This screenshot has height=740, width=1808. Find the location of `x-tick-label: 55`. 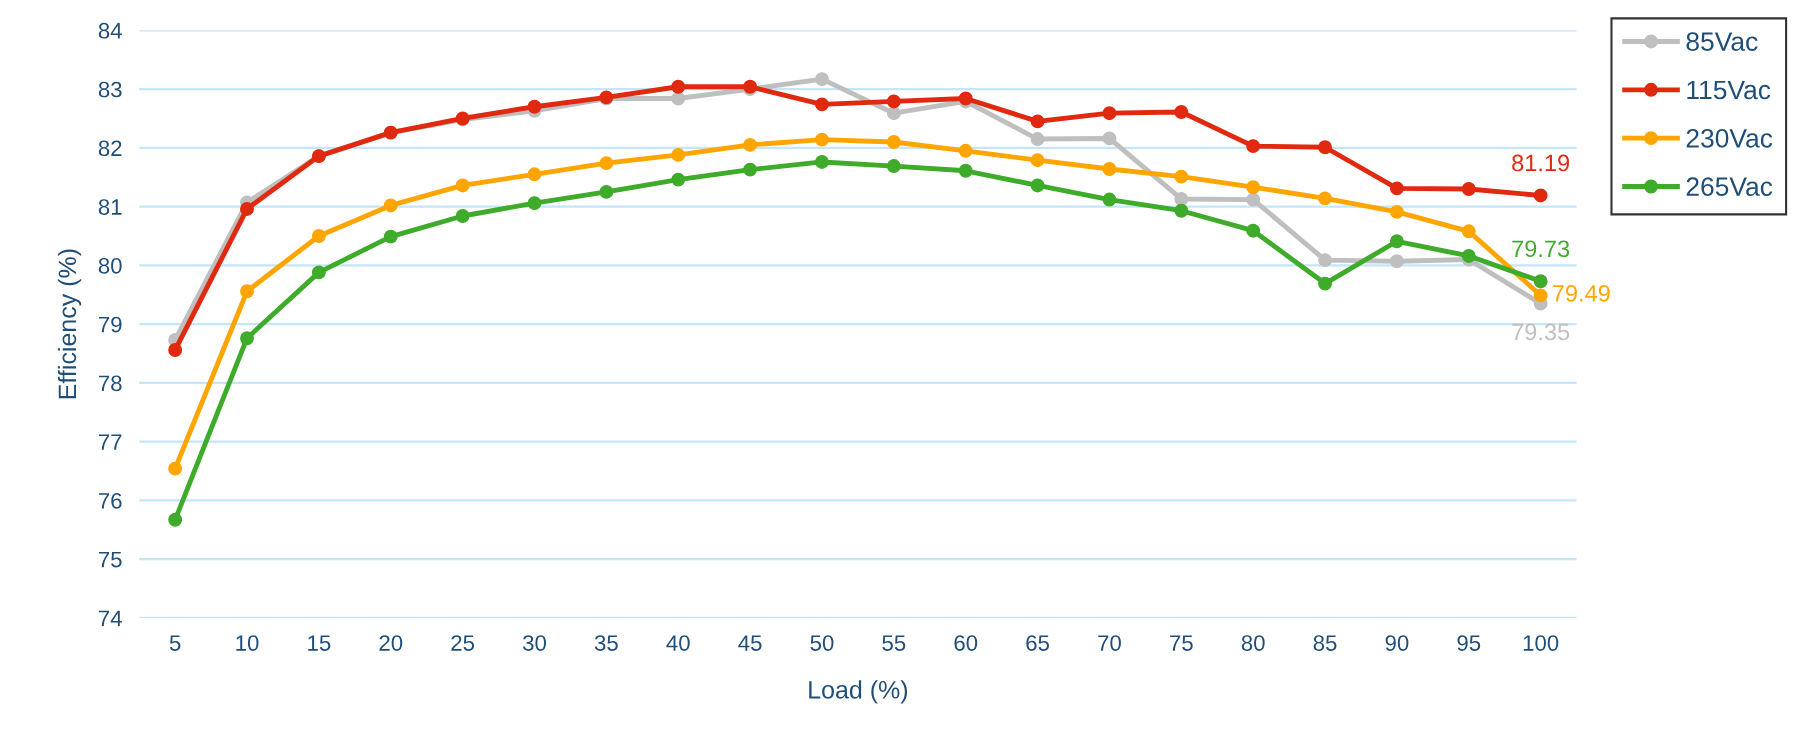

x-tick-label: 55 is located at coordinates (894, 643).